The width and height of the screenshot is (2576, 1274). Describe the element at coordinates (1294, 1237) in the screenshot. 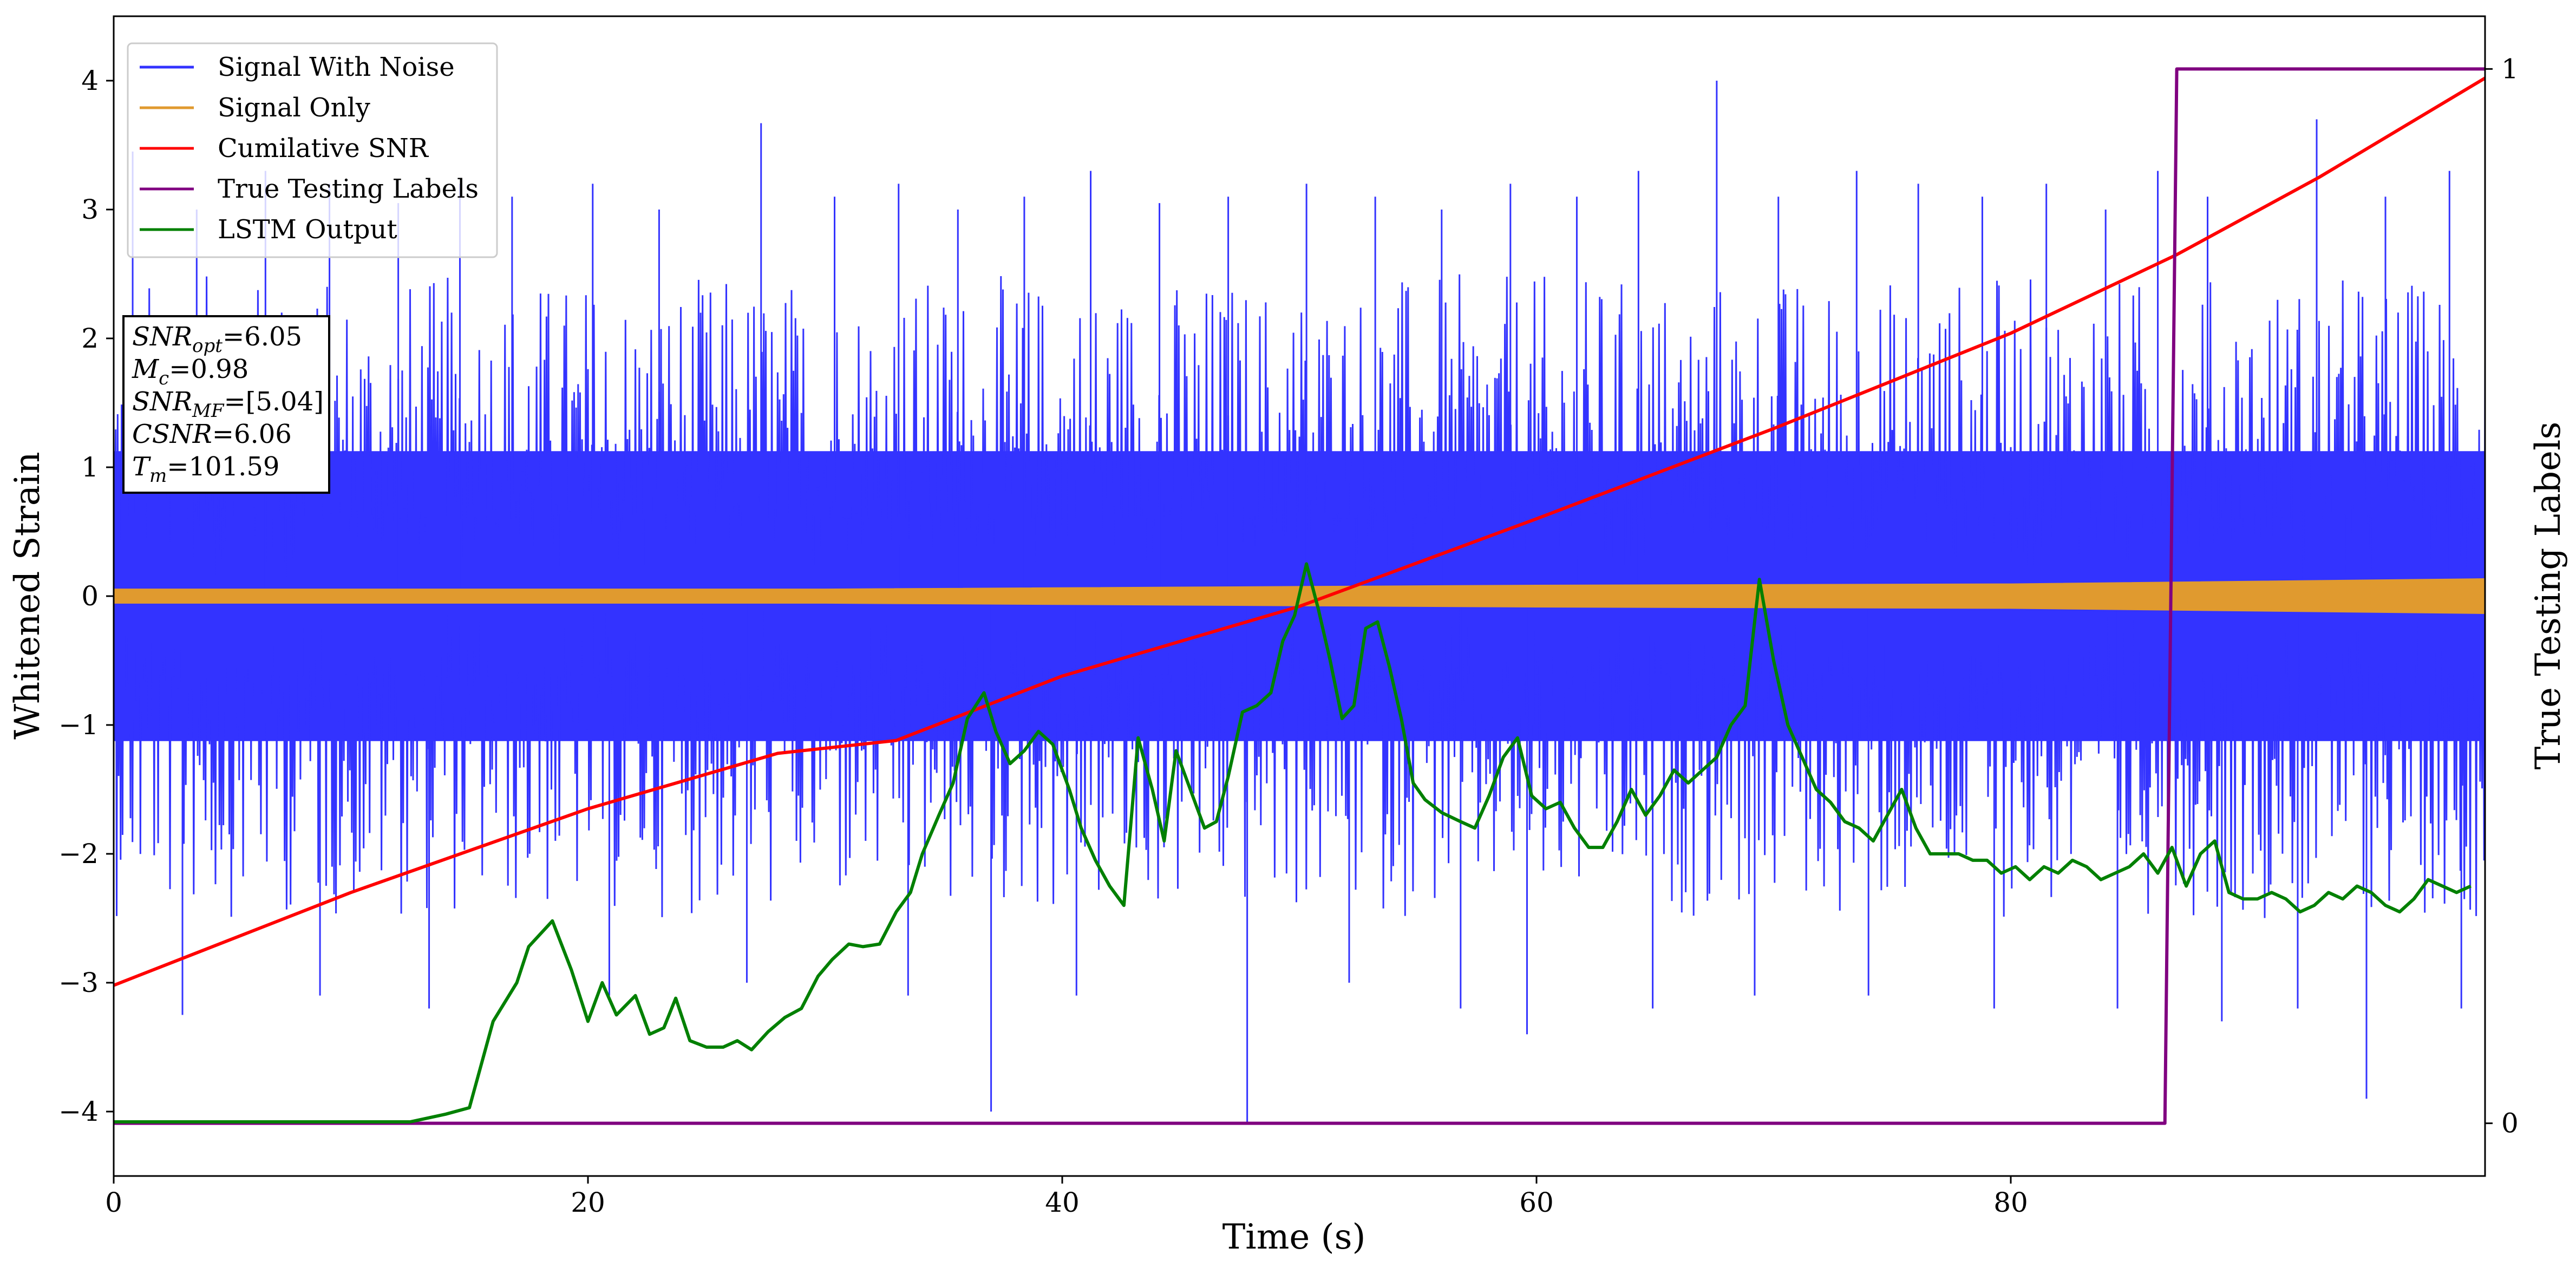

I see `x-axis-title: Time (s)` at that location.